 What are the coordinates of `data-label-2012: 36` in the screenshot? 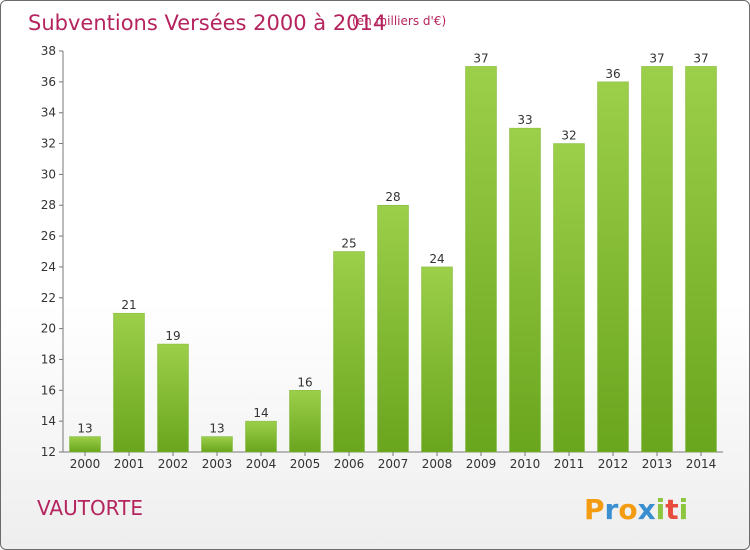 It's located at (612, 74).